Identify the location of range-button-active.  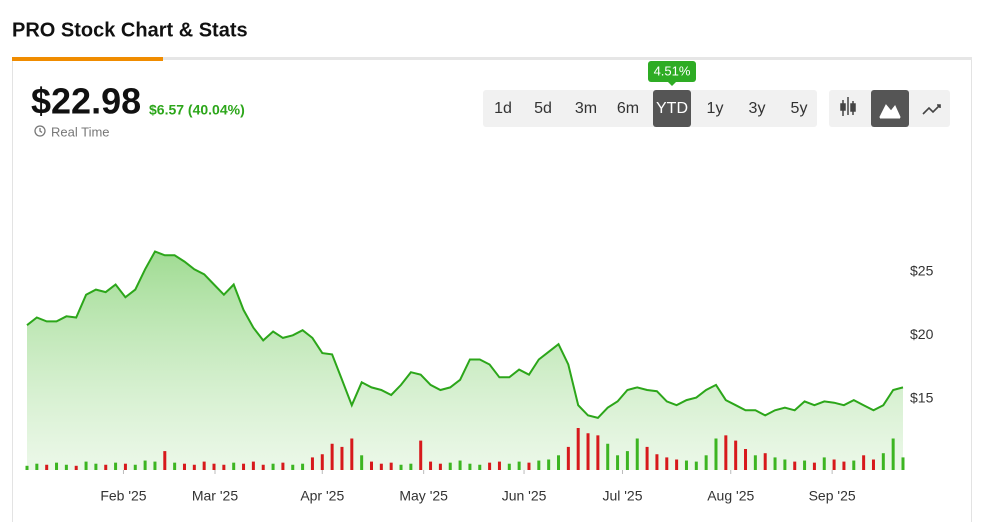
(672, 108).